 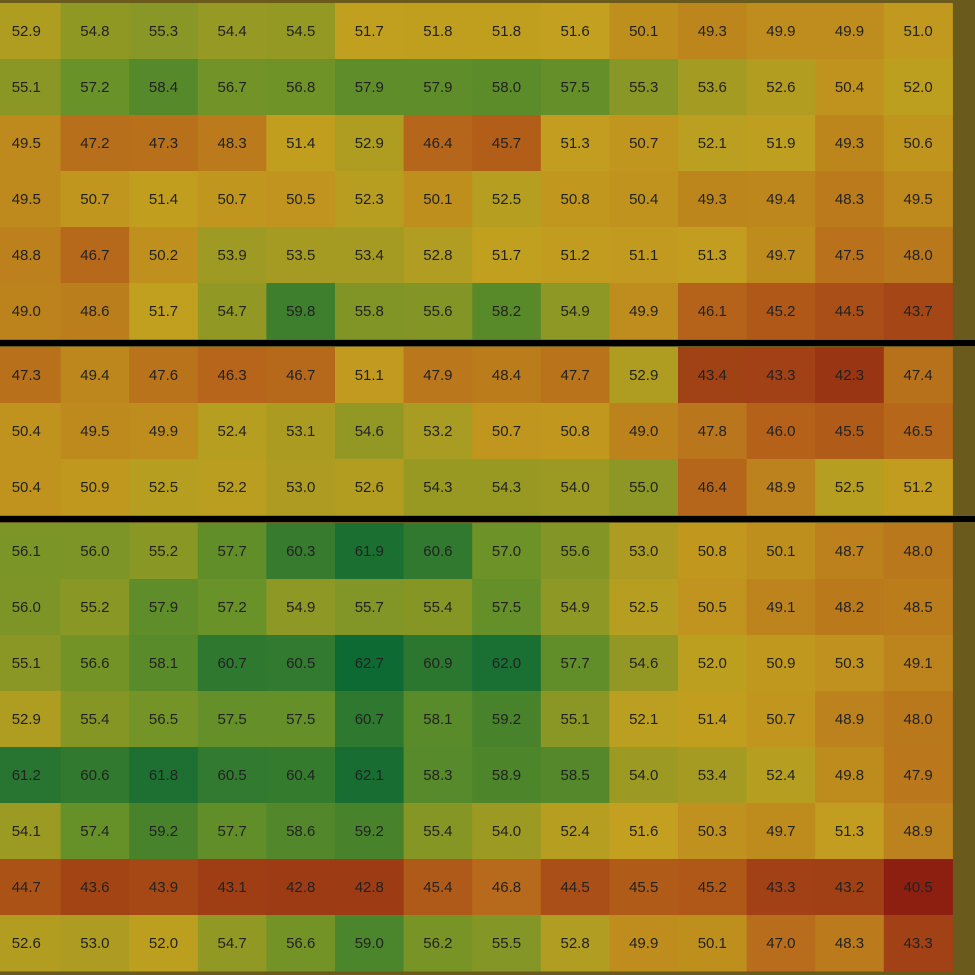 What do you see at coordinates (643, 663) in the screenshot?
I see `cell-label: 54.6` at bounding box center [643, 663].